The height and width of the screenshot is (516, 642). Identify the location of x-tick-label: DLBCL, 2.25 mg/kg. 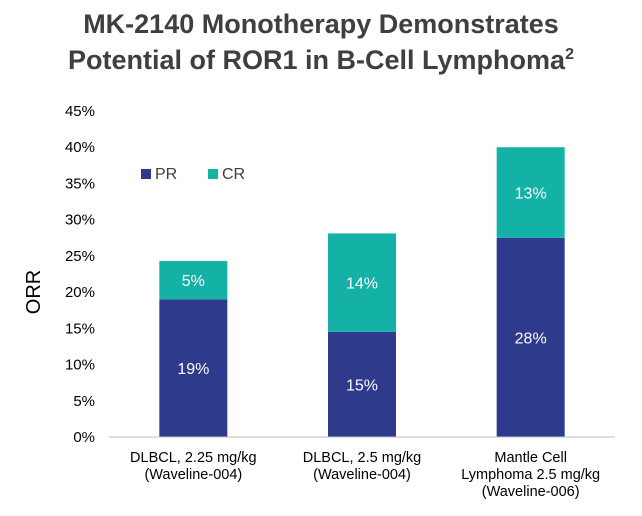
(193, 458).